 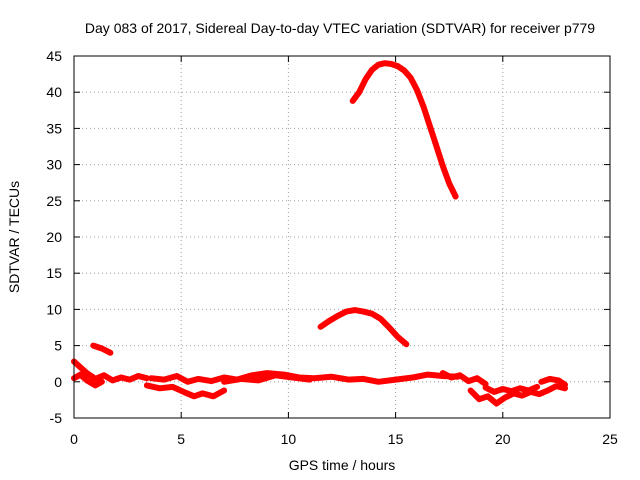 I want to click on y-tick-label: 40, so click(x=54, y=92).